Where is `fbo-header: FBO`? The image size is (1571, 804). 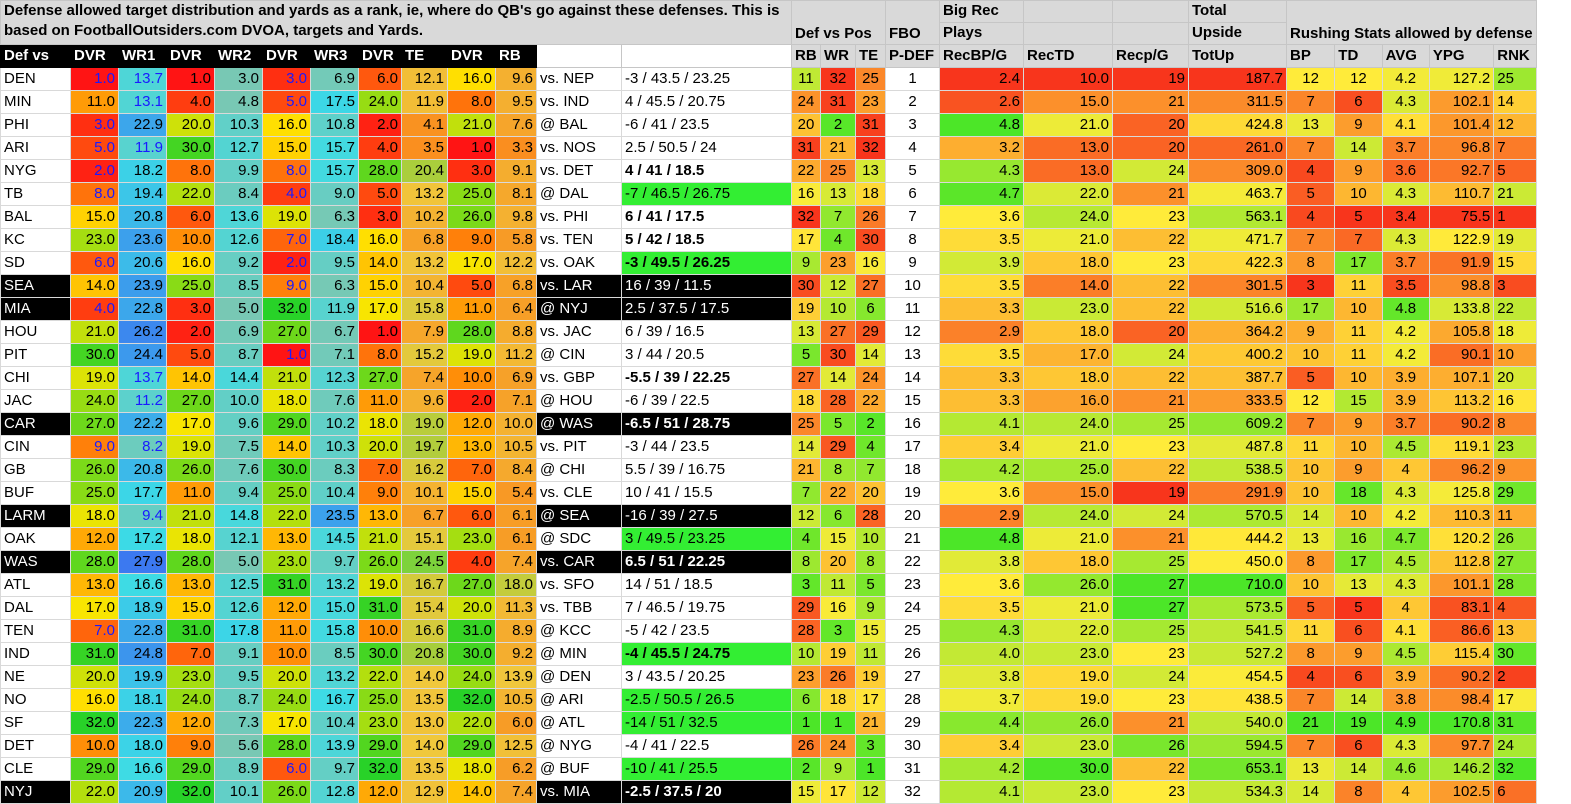
fbo-header: FBO is located at coordinates (912, 22).